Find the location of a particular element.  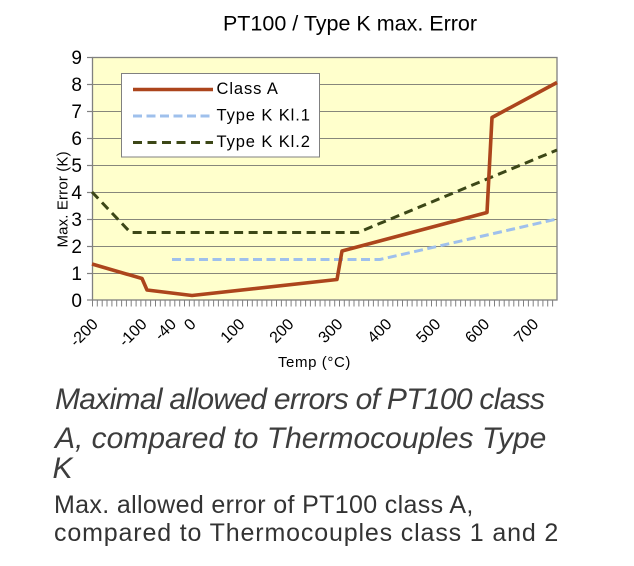

svg-text: Class A is located at coordinates (248, 89).